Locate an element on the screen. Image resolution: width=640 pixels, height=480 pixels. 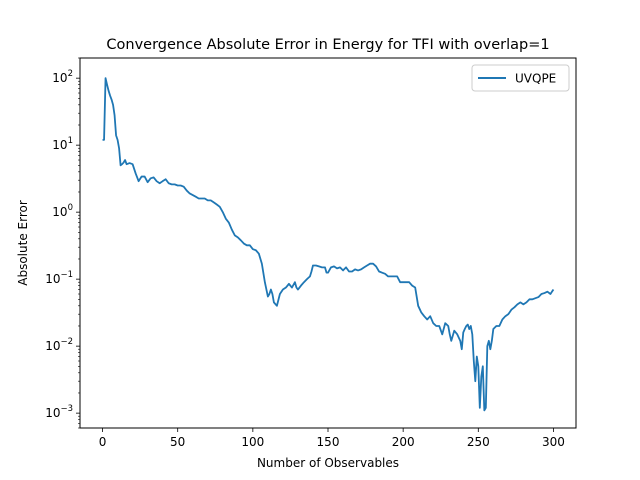
y-tick-label: 10¹ is located at coordinates (62, 144).